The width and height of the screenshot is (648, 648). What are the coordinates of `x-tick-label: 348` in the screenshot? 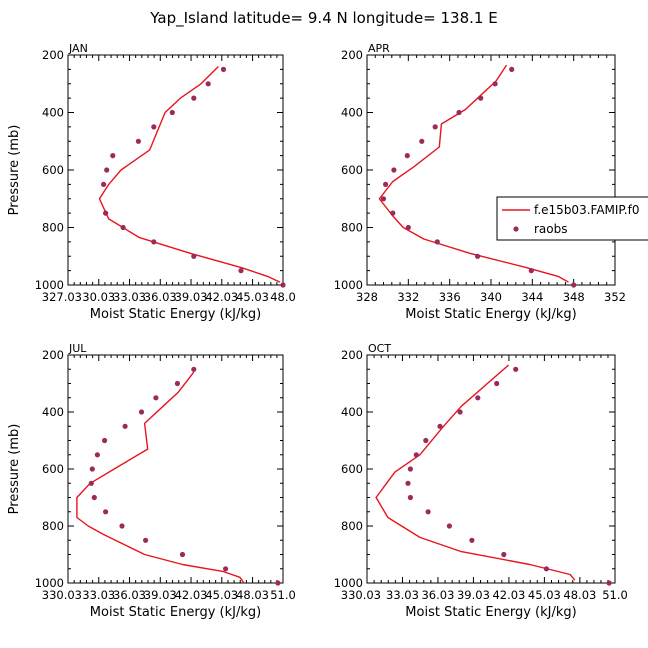 It's located at (574, 297).